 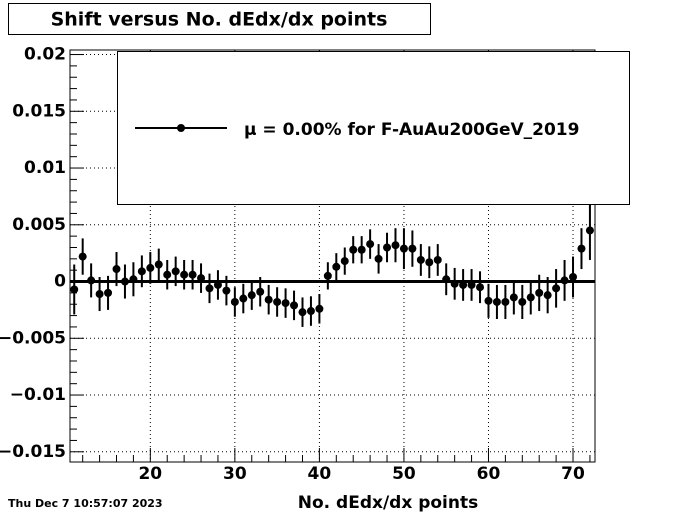 What do you see at coordinates (411, 130) in the screenshot?
I see `legend-label: μ = 0.00% for F-AuAu200GeV_2019` at bounding box center [411, 130].